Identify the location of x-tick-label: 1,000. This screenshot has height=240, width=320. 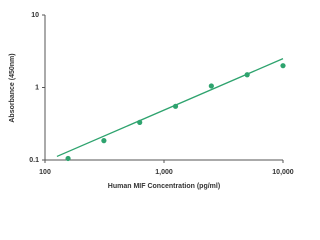
(164, 172).